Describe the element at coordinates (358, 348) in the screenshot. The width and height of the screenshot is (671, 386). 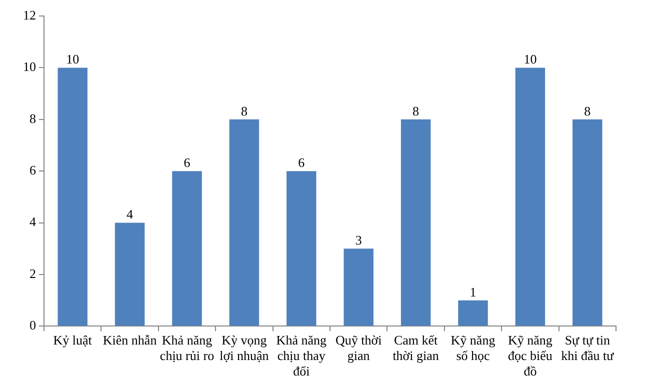
I see `x-tick-label: Quỹ thời gian` at that location.